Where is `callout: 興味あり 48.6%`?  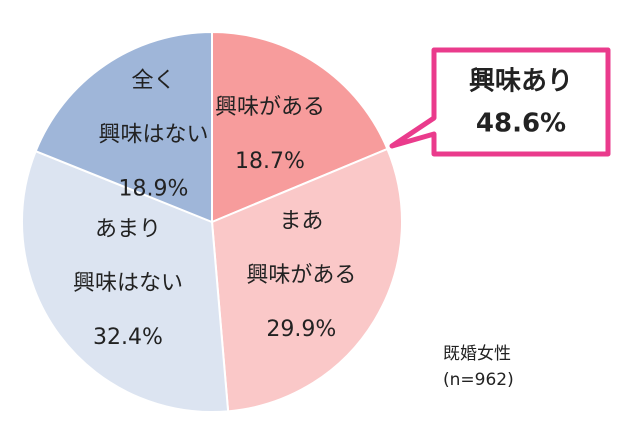
callout: 興味あり 48.6% is located at coordinates (500, 102).